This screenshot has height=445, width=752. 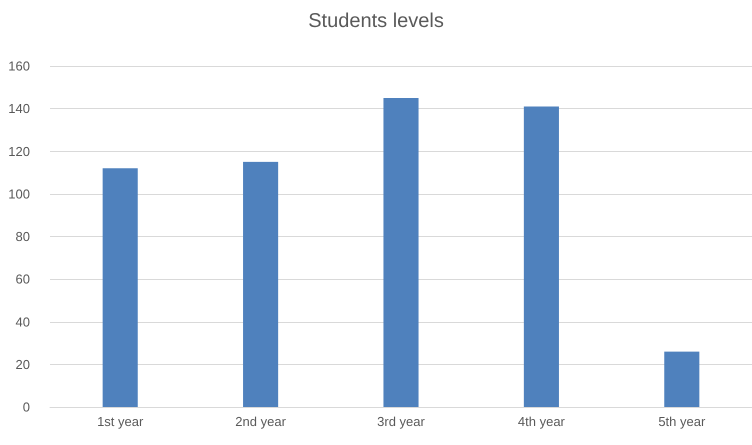 I want to click on y-tick-label: 40, so click(x=23, y=322).